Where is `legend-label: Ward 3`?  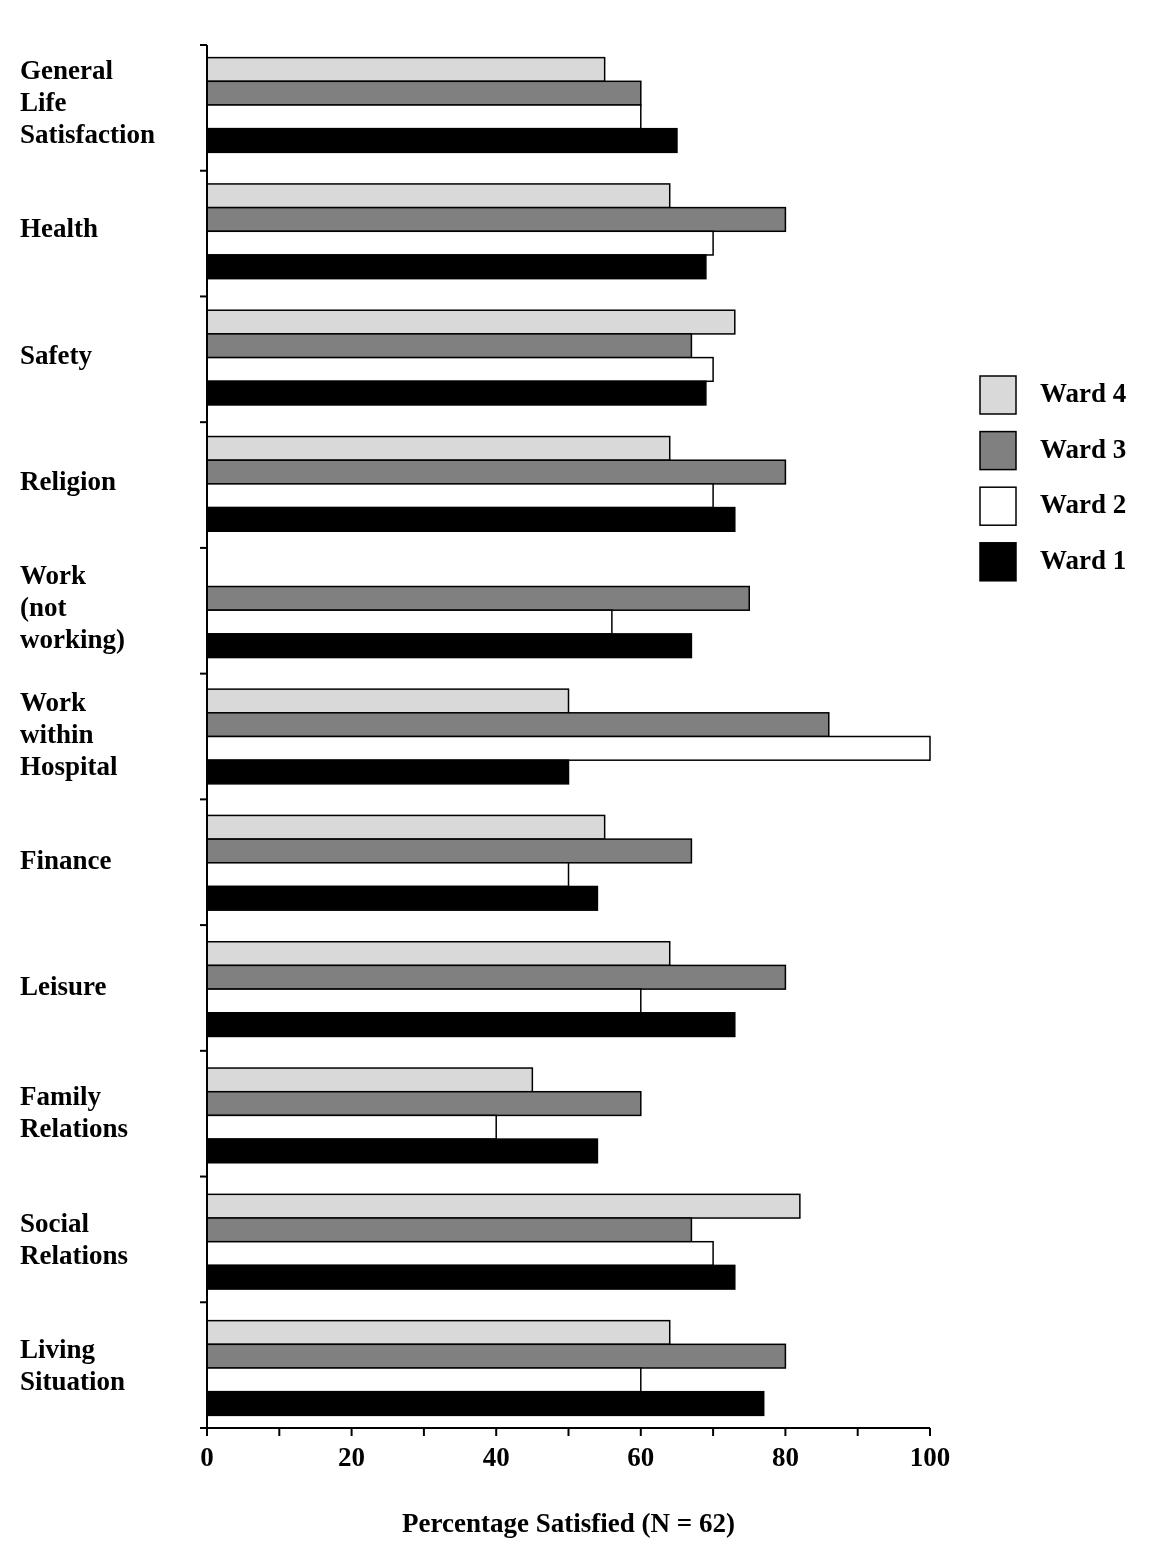 legend-label: Ward 3 is located at coordinates (1083, 448).